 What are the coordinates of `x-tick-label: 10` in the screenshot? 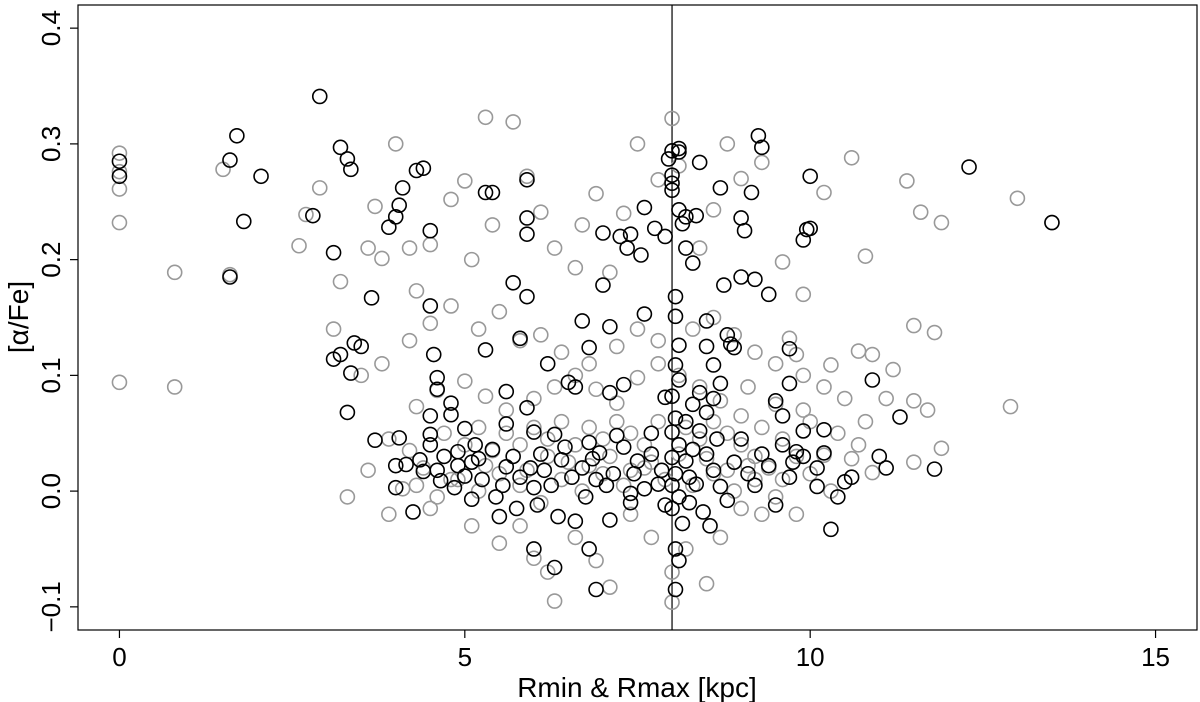 It's located at (810, 657).